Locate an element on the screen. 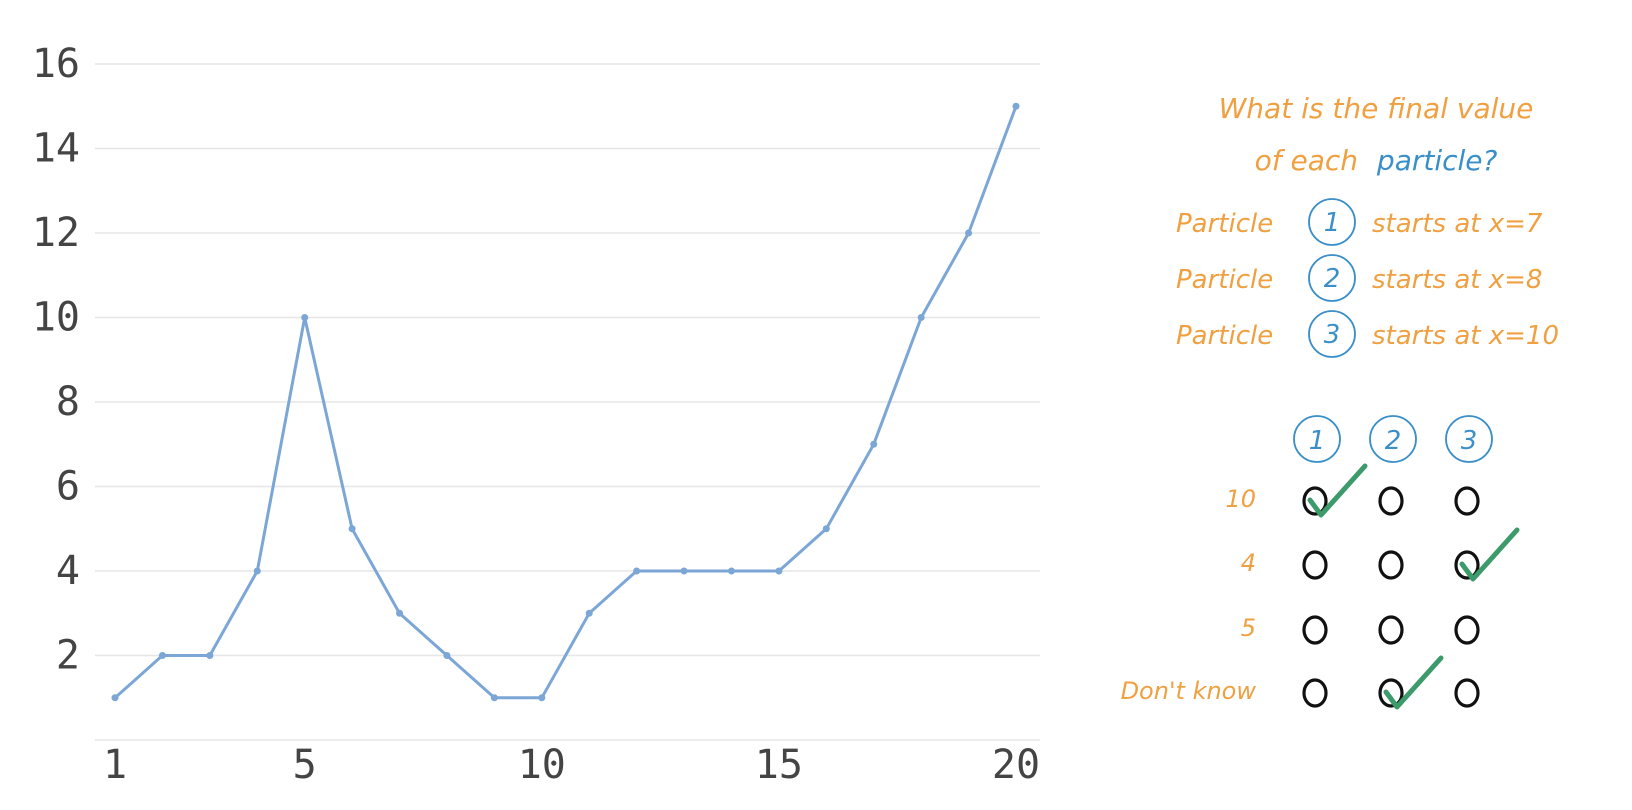  question-line-1: What is the final value is located at coordinates (1376, 108).